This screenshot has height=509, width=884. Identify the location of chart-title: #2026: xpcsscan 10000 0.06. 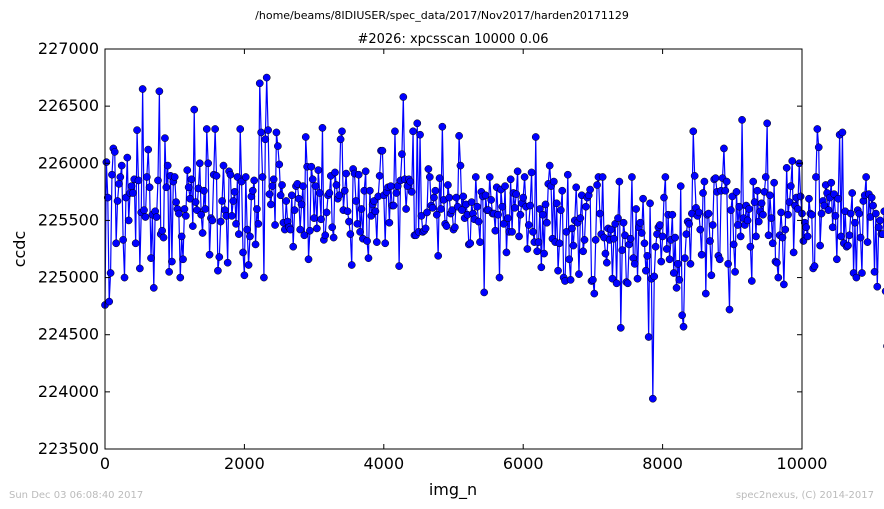
(452, 39).